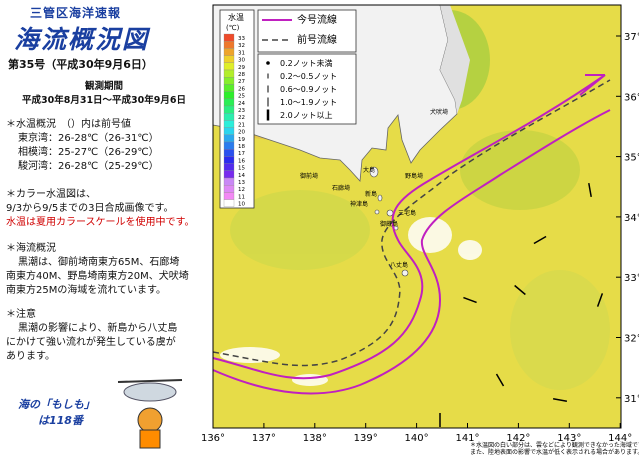 Image resolution: width=639 pixels, height=456 pixels. I want to click on line: 黒潮は、御前埼南東方65M、石廊埼, so click(99, 262).